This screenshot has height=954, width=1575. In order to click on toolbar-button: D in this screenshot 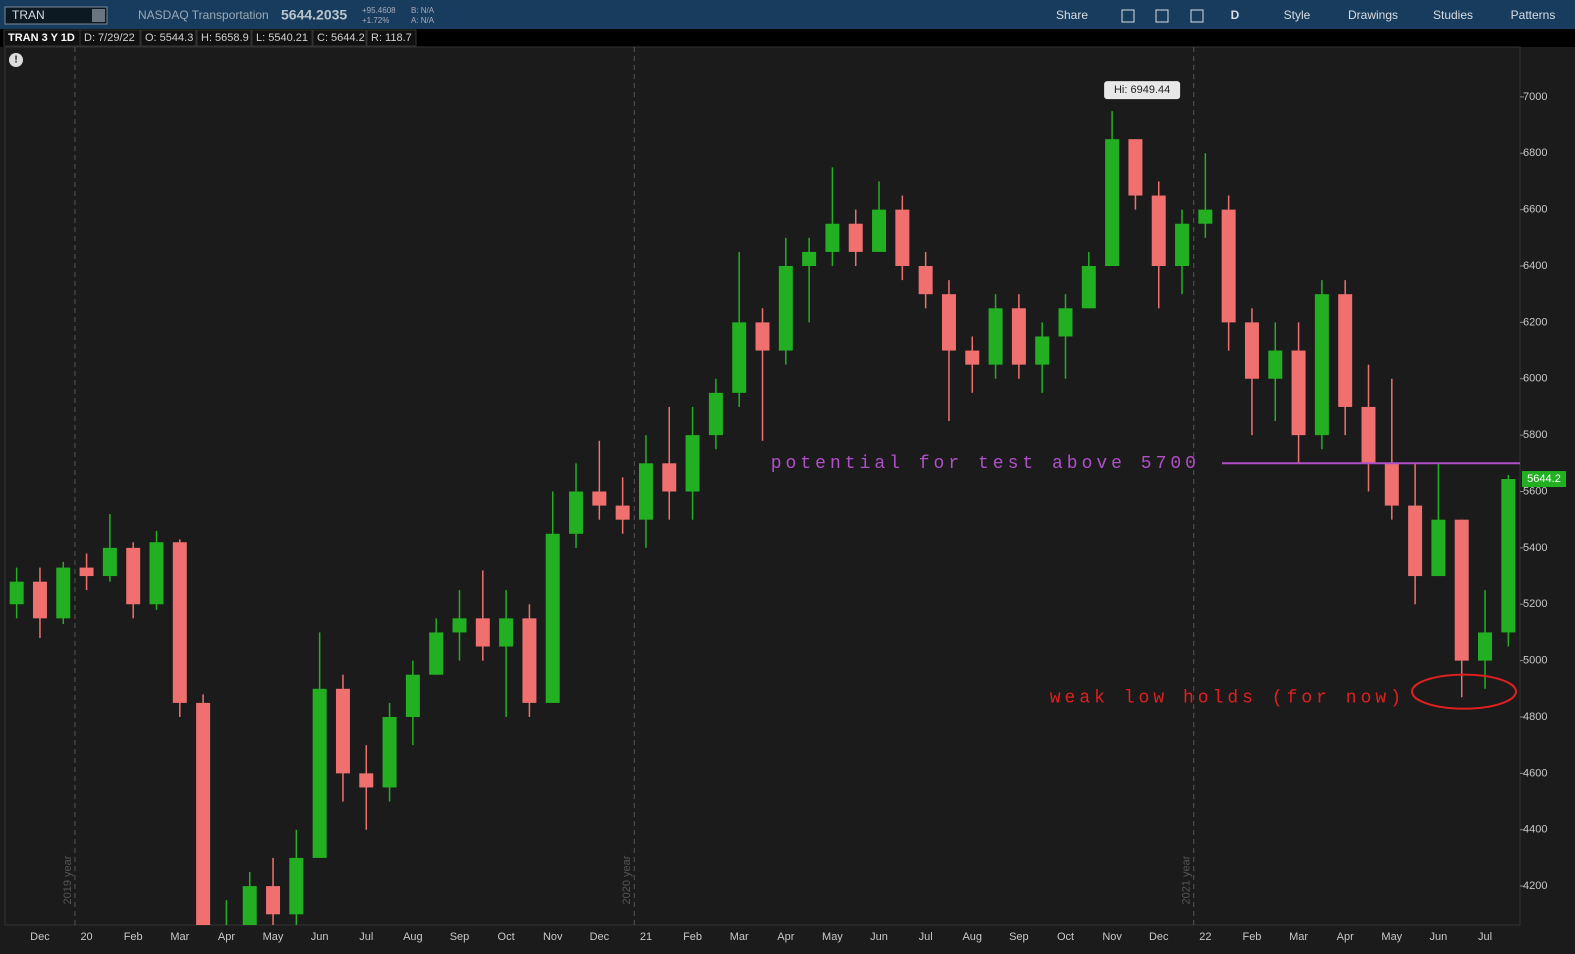, I will do `click(1235, 15)`.